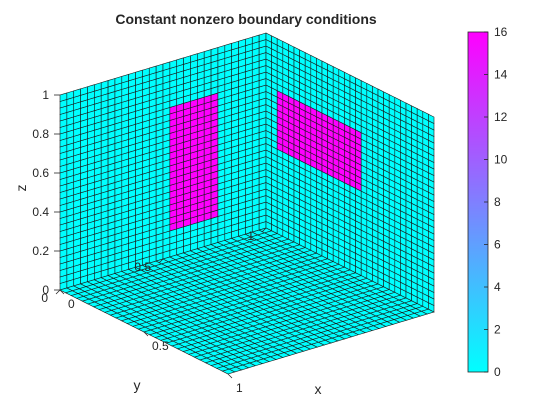 The width and height of the screenshot is (560, 420). Describe the element at coordinates (40, 134) in the screenshot. I see `z-tick-label: 0.8` at that location.